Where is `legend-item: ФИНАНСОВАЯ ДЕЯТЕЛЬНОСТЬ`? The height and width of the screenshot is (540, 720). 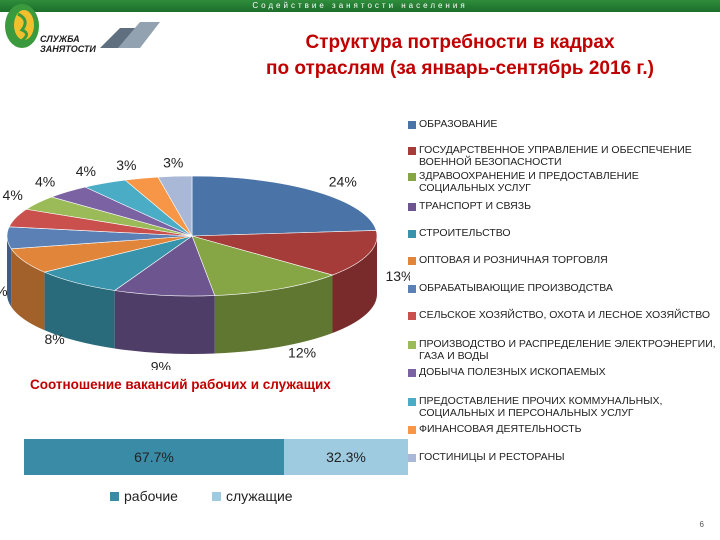
legend-item: ФИНАНСОВАЯ ДЕЯТЕЛЬНОСТЬ is located at coordinates (561, 429).